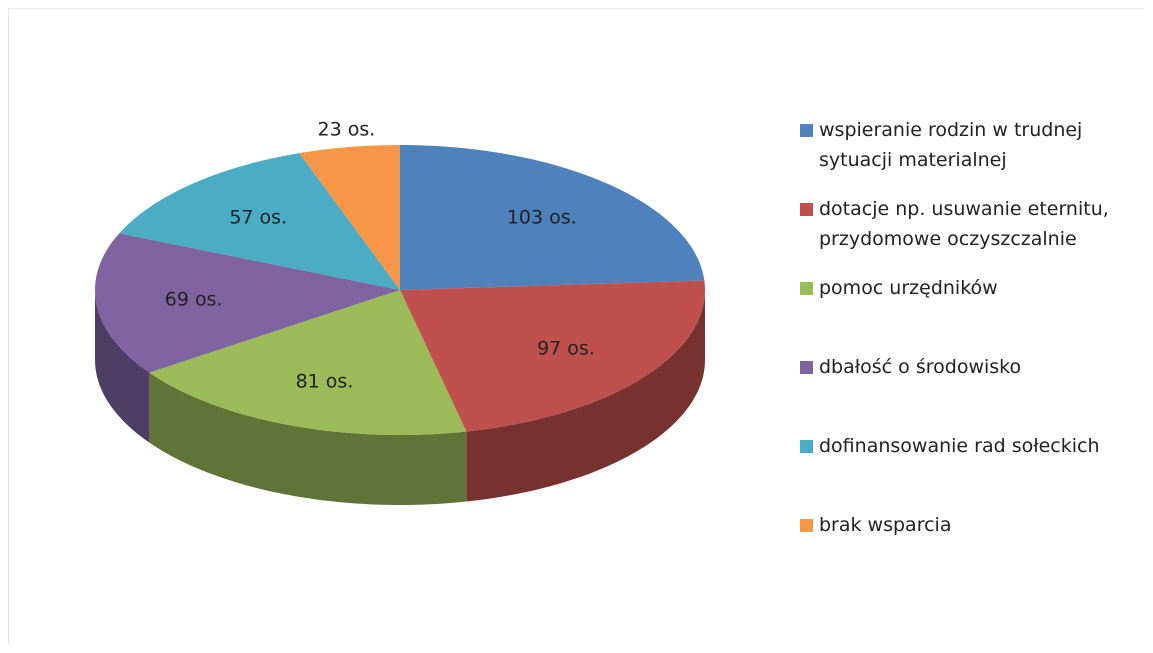 The image size is (1153, 653). Describe the element at coordinates (908, 288) in the screenshot. I see `legend-label: pomoc urzędników` at that location.